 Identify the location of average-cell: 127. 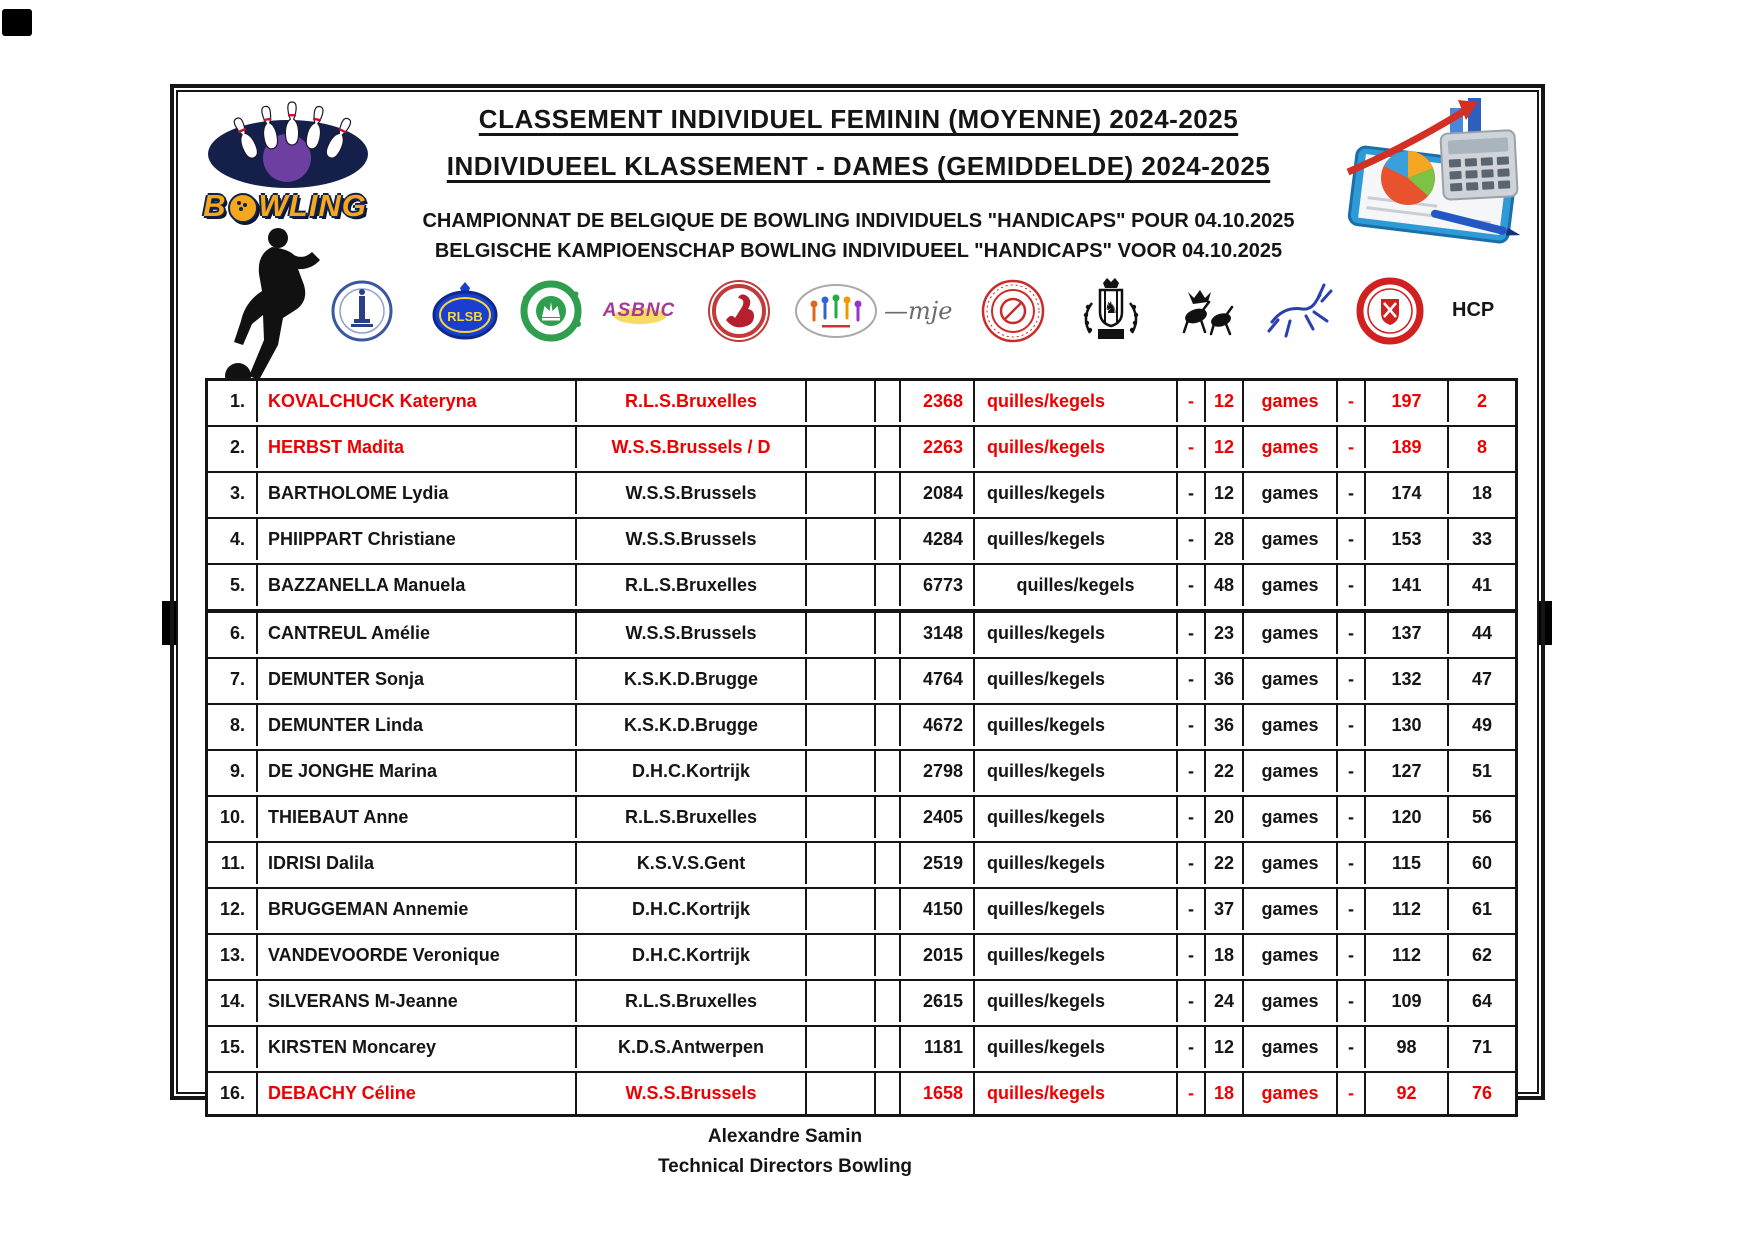
(1407, 771).